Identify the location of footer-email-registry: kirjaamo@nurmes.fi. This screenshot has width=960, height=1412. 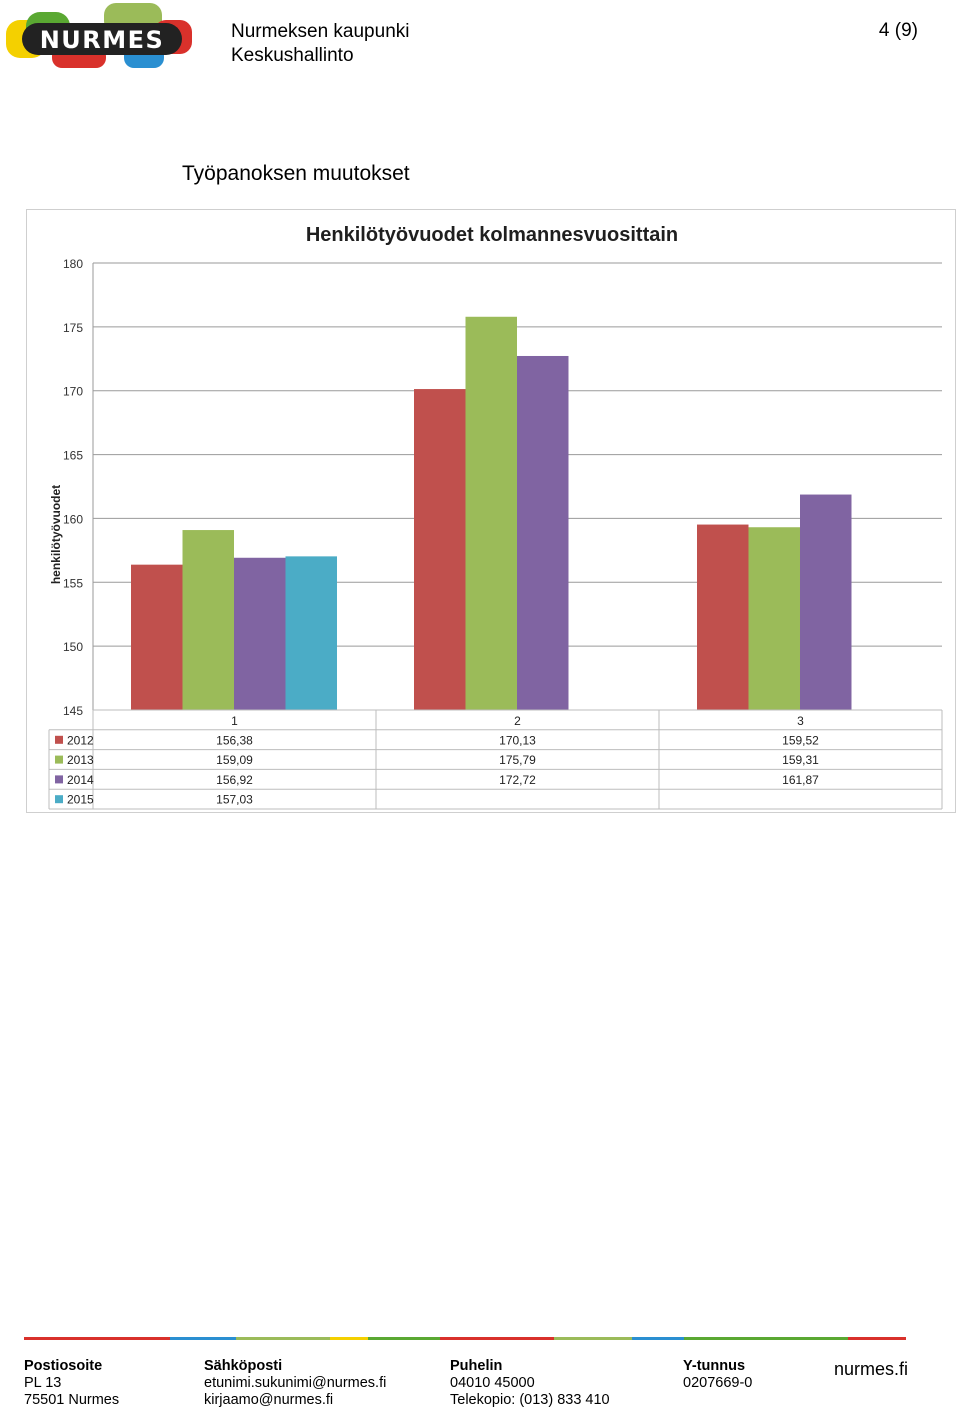
(269, 1400).